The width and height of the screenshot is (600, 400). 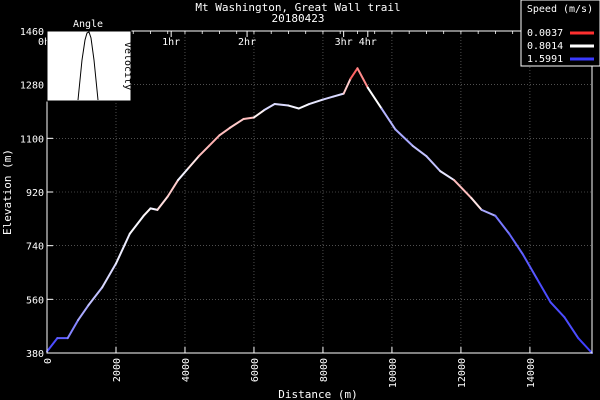 What do you see at coordinates (545, 46) in the screenshot?
I see `legend-entry-label: 0.8014` at bounding box center [545, 46].